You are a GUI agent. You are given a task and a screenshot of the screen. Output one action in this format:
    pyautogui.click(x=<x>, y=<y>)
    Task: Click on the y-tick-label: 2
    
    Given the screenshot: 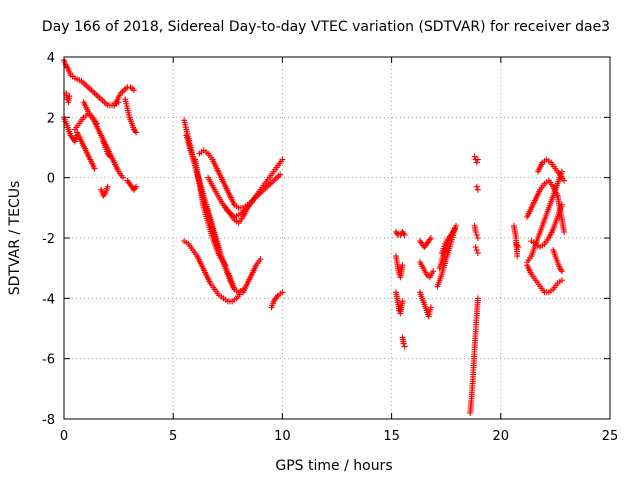 What is the action you would take?
    pyautogui.click(x=51, y=118)
    